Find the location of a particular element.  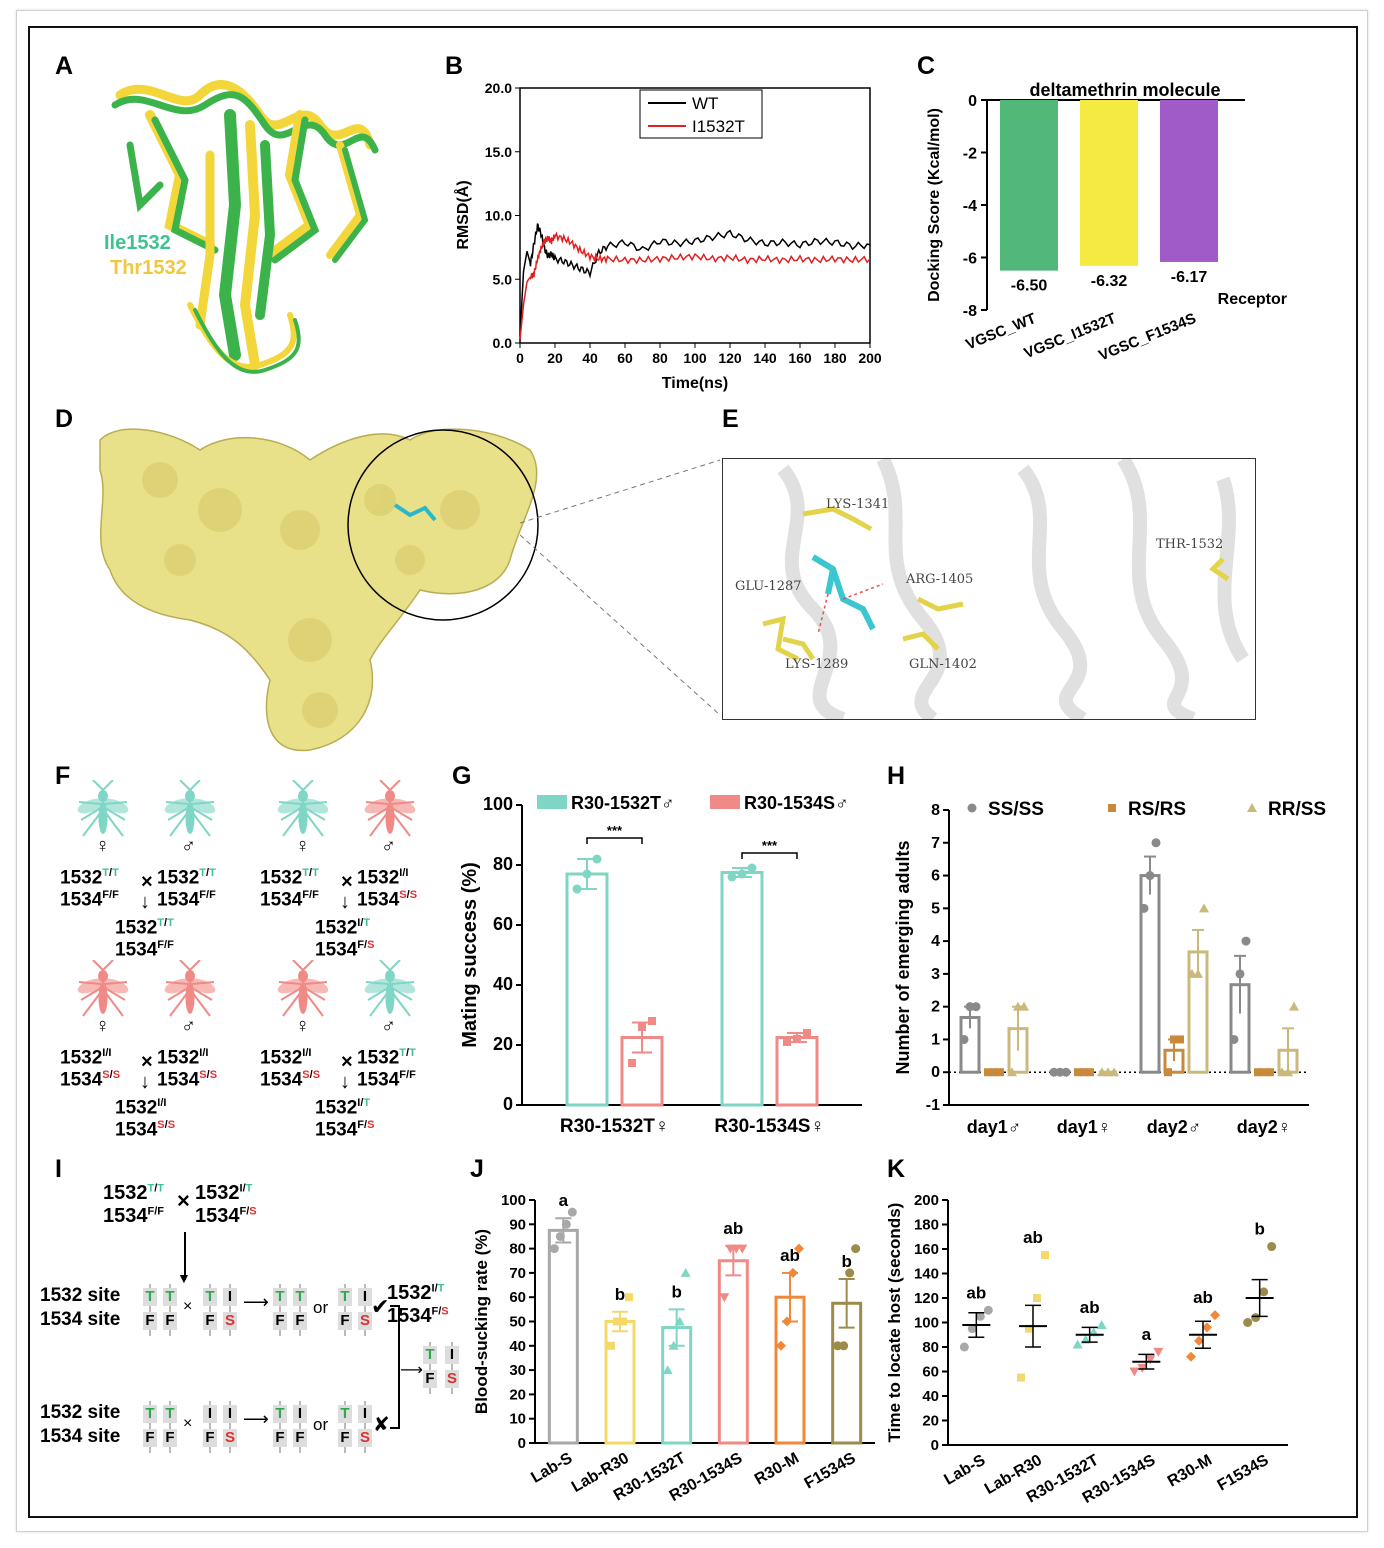

cross-mark-icon: ✘ is located at coordinates (381, 1425).